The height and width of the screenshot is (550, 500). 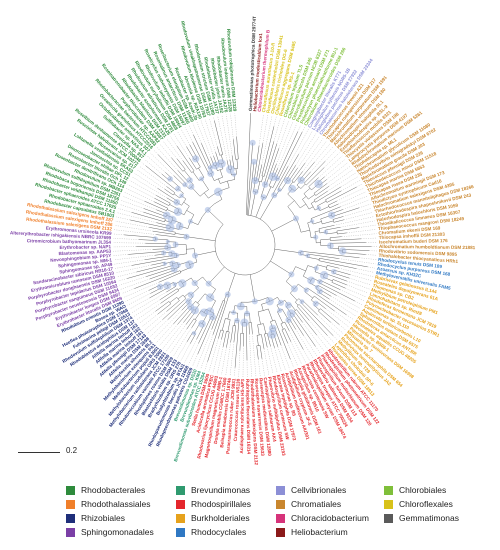 What do you see at coordinates (219, 532) in the screenshot?
I see `legend-label: Rhodocyclales` at bounding box center [219, 532].